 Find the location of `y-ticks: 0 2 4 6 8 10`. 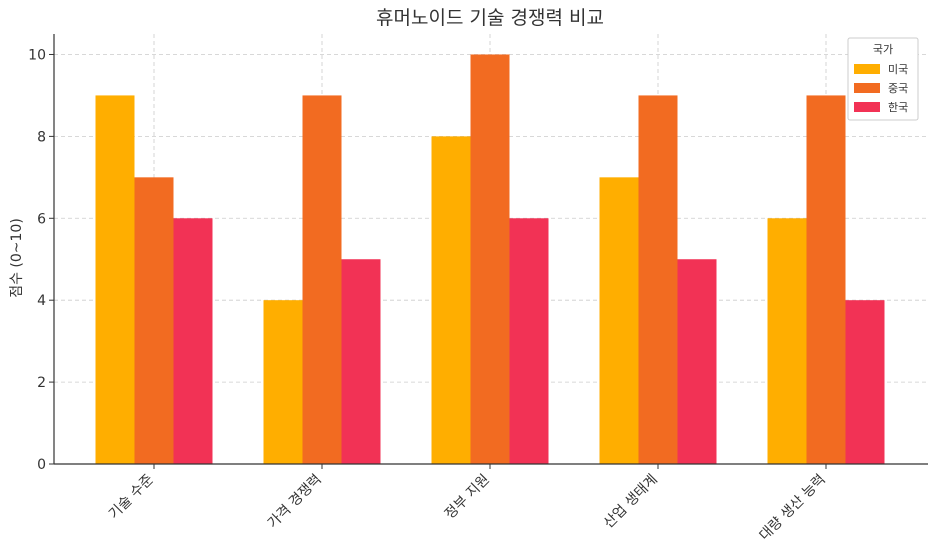

y-ticks: 0 2 4 6 8 10 is located at coordinates (41, 260).